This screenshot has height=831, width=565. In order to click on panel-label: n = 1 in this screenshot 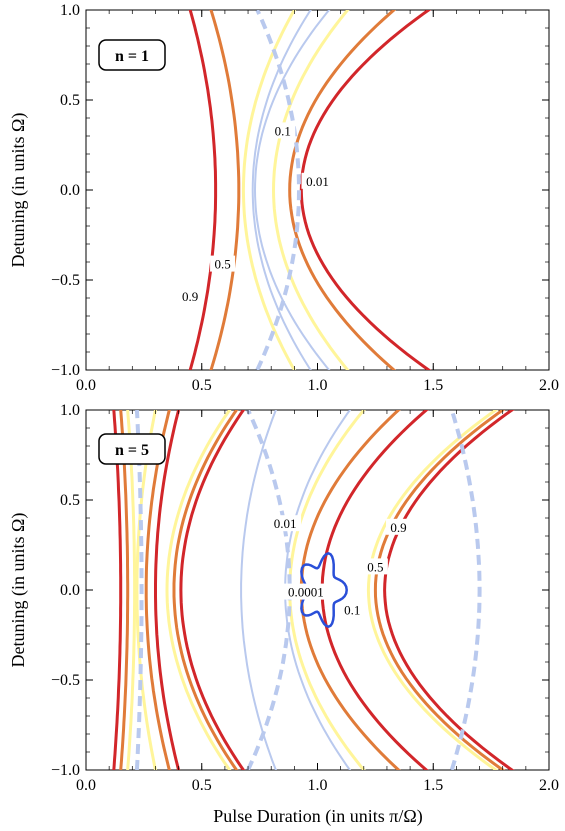, I will do `click(132, 56)`.